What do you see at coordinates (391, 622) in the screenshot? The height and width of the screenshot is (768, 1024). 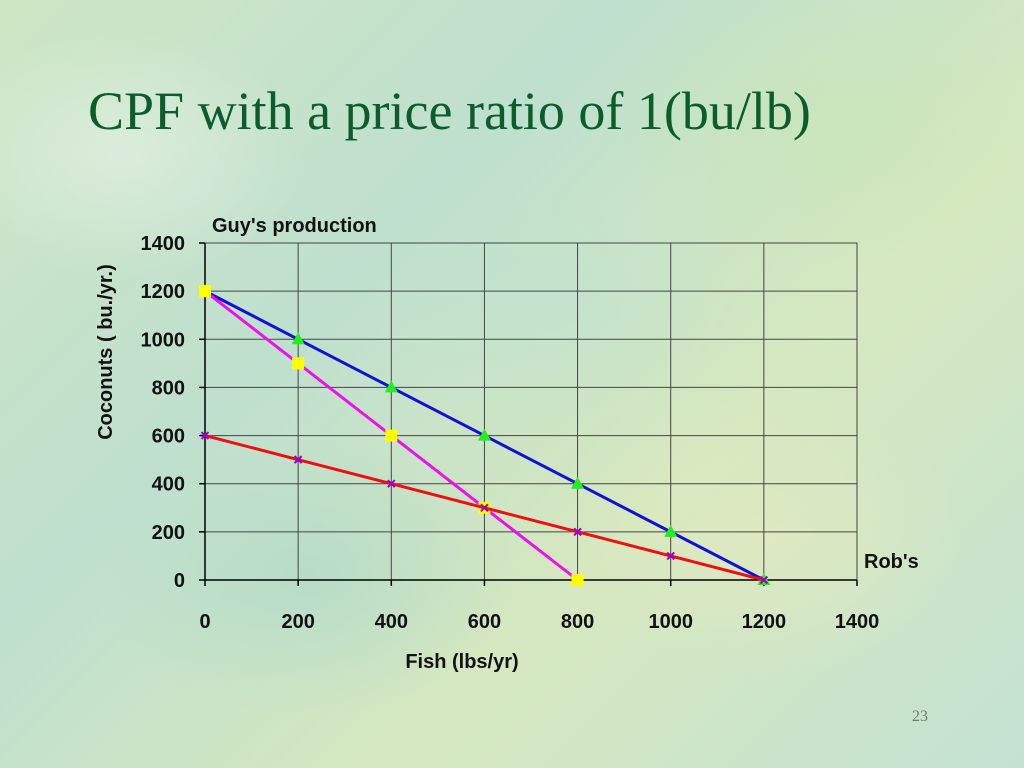 I see `x-tick-label: 400` at bounding box center [391, 622].